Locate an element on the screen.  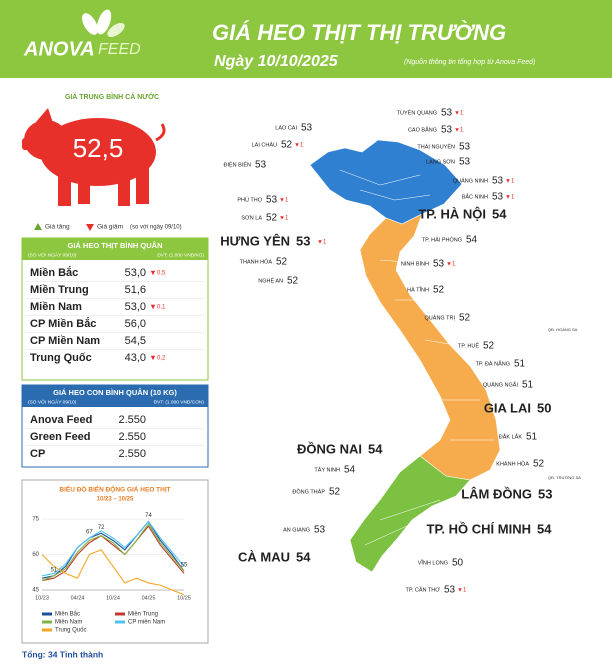
y-tick-label: 60 is located at coordinates (35, 555).